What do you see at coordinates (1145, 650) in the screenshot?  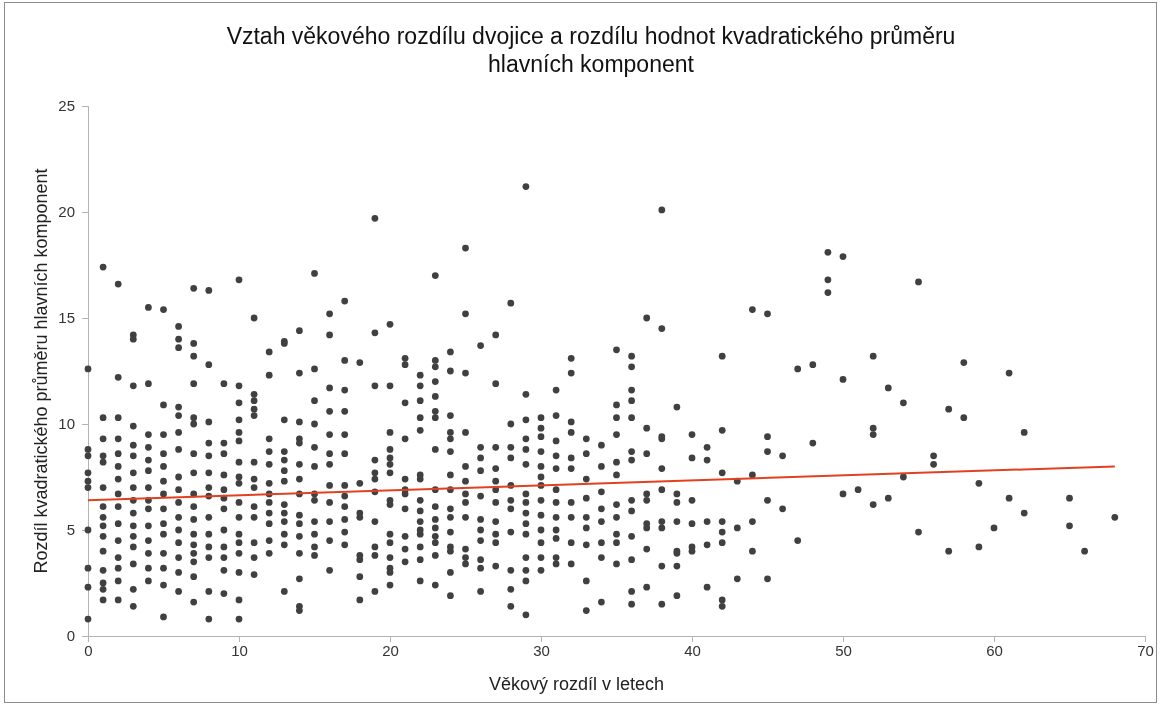 I see `x-tick-label: 70` at bounding box center [1145, 650].